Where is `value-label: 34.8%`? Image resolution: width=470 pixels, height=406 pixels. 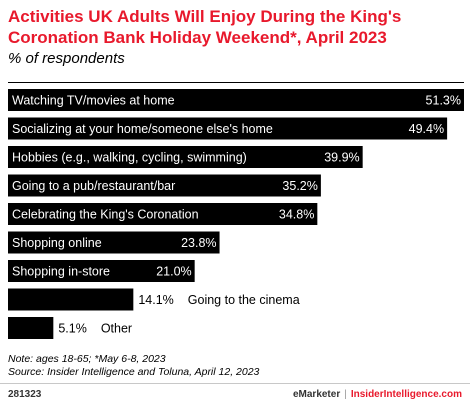
value-label: 34.8% is located at coordinates (296, 215).